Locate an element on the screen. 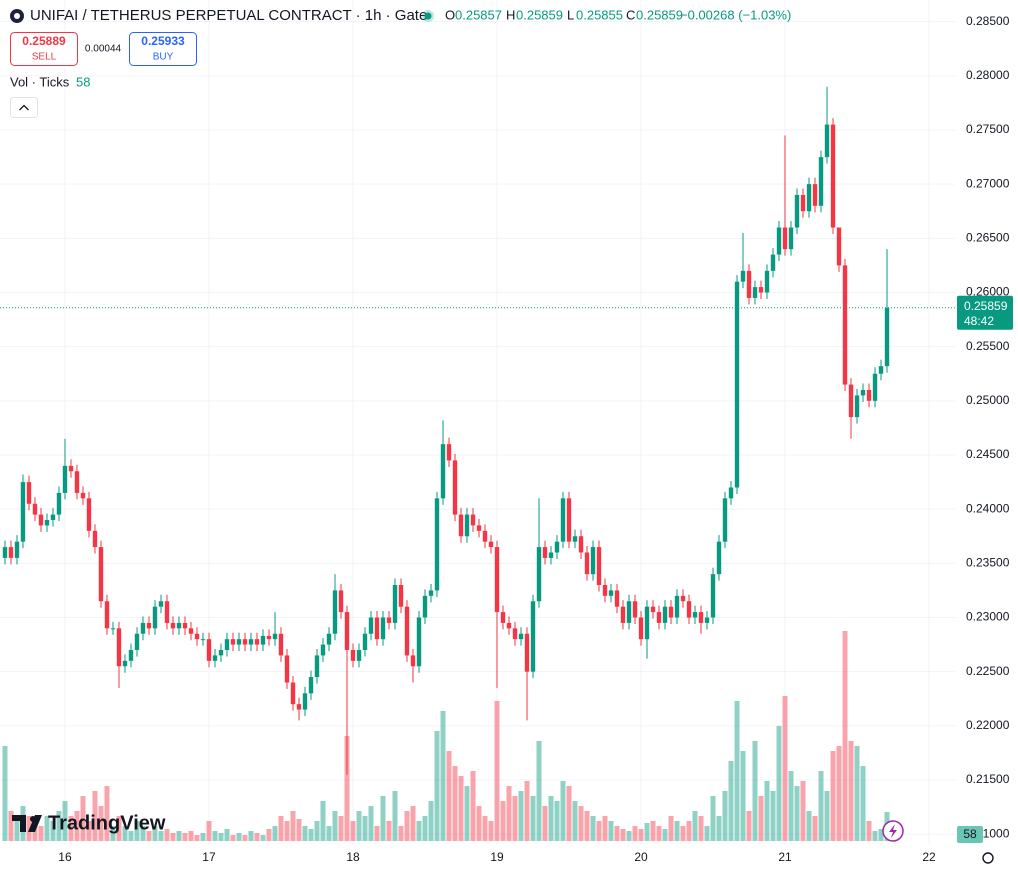  last-price-box is located at coordinates (985, 312).